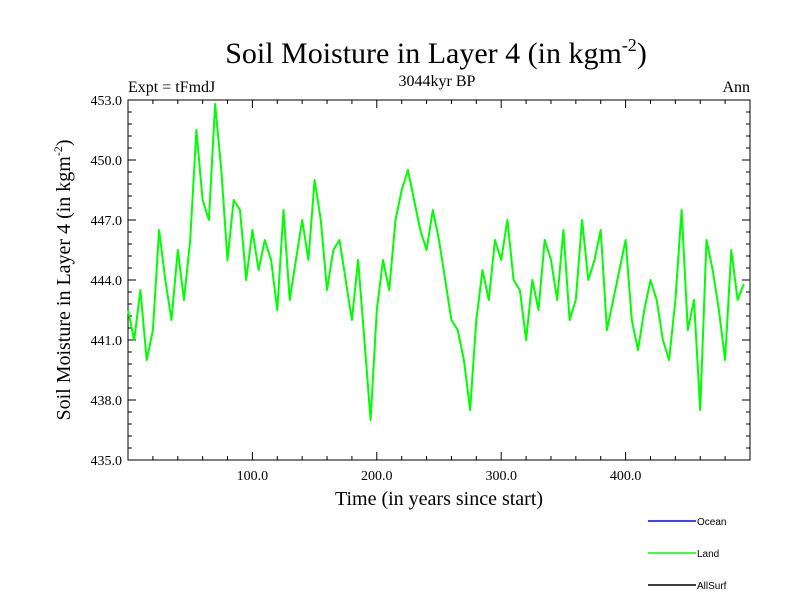  What do you see at coordinates (712, 586) in the screenshot?
I see `legend-label-allsurf: AllSurf` at bounding box center [712, 586].